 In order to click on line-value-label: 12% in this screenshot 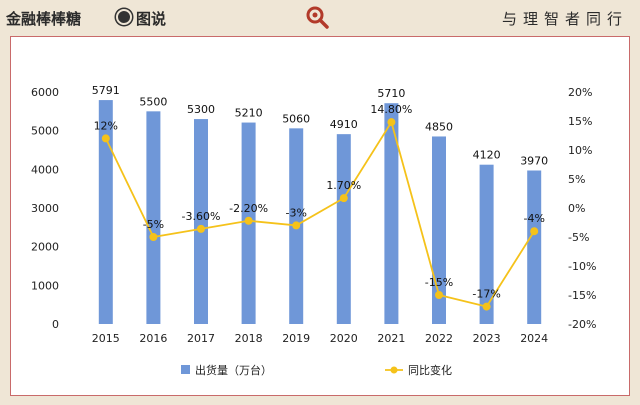, I will do `click(106, 125)`.